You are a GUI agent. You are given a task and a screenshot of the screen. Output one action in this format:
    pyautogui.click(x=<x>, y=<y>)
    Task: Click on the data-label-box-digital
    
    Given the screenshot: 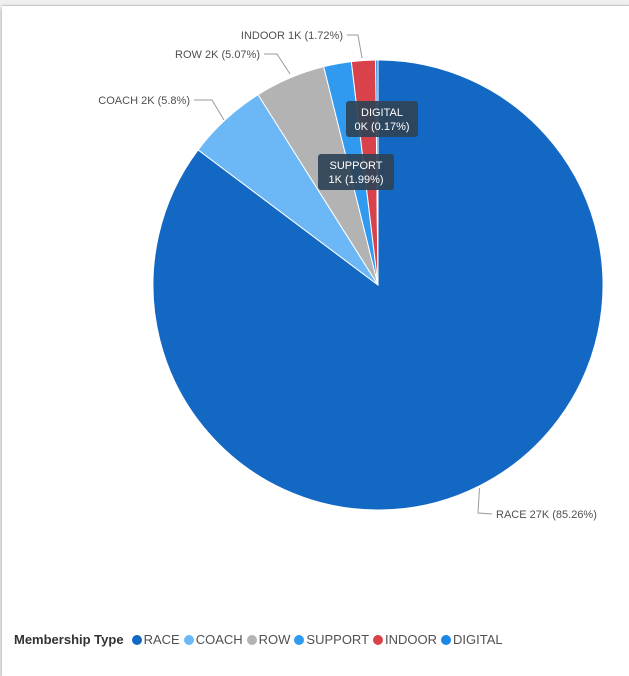 What is the action you would take?
    pyautogui.click(x=382, y=119)
    